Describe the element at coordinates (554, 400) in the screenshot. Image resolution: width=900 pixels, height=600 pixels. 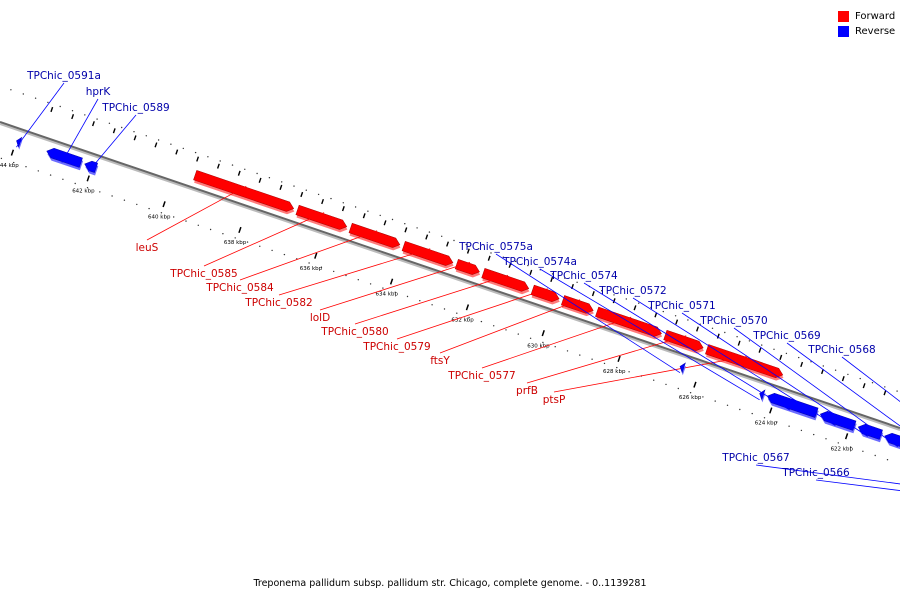
I see `gene-label: ptsP` at that location.